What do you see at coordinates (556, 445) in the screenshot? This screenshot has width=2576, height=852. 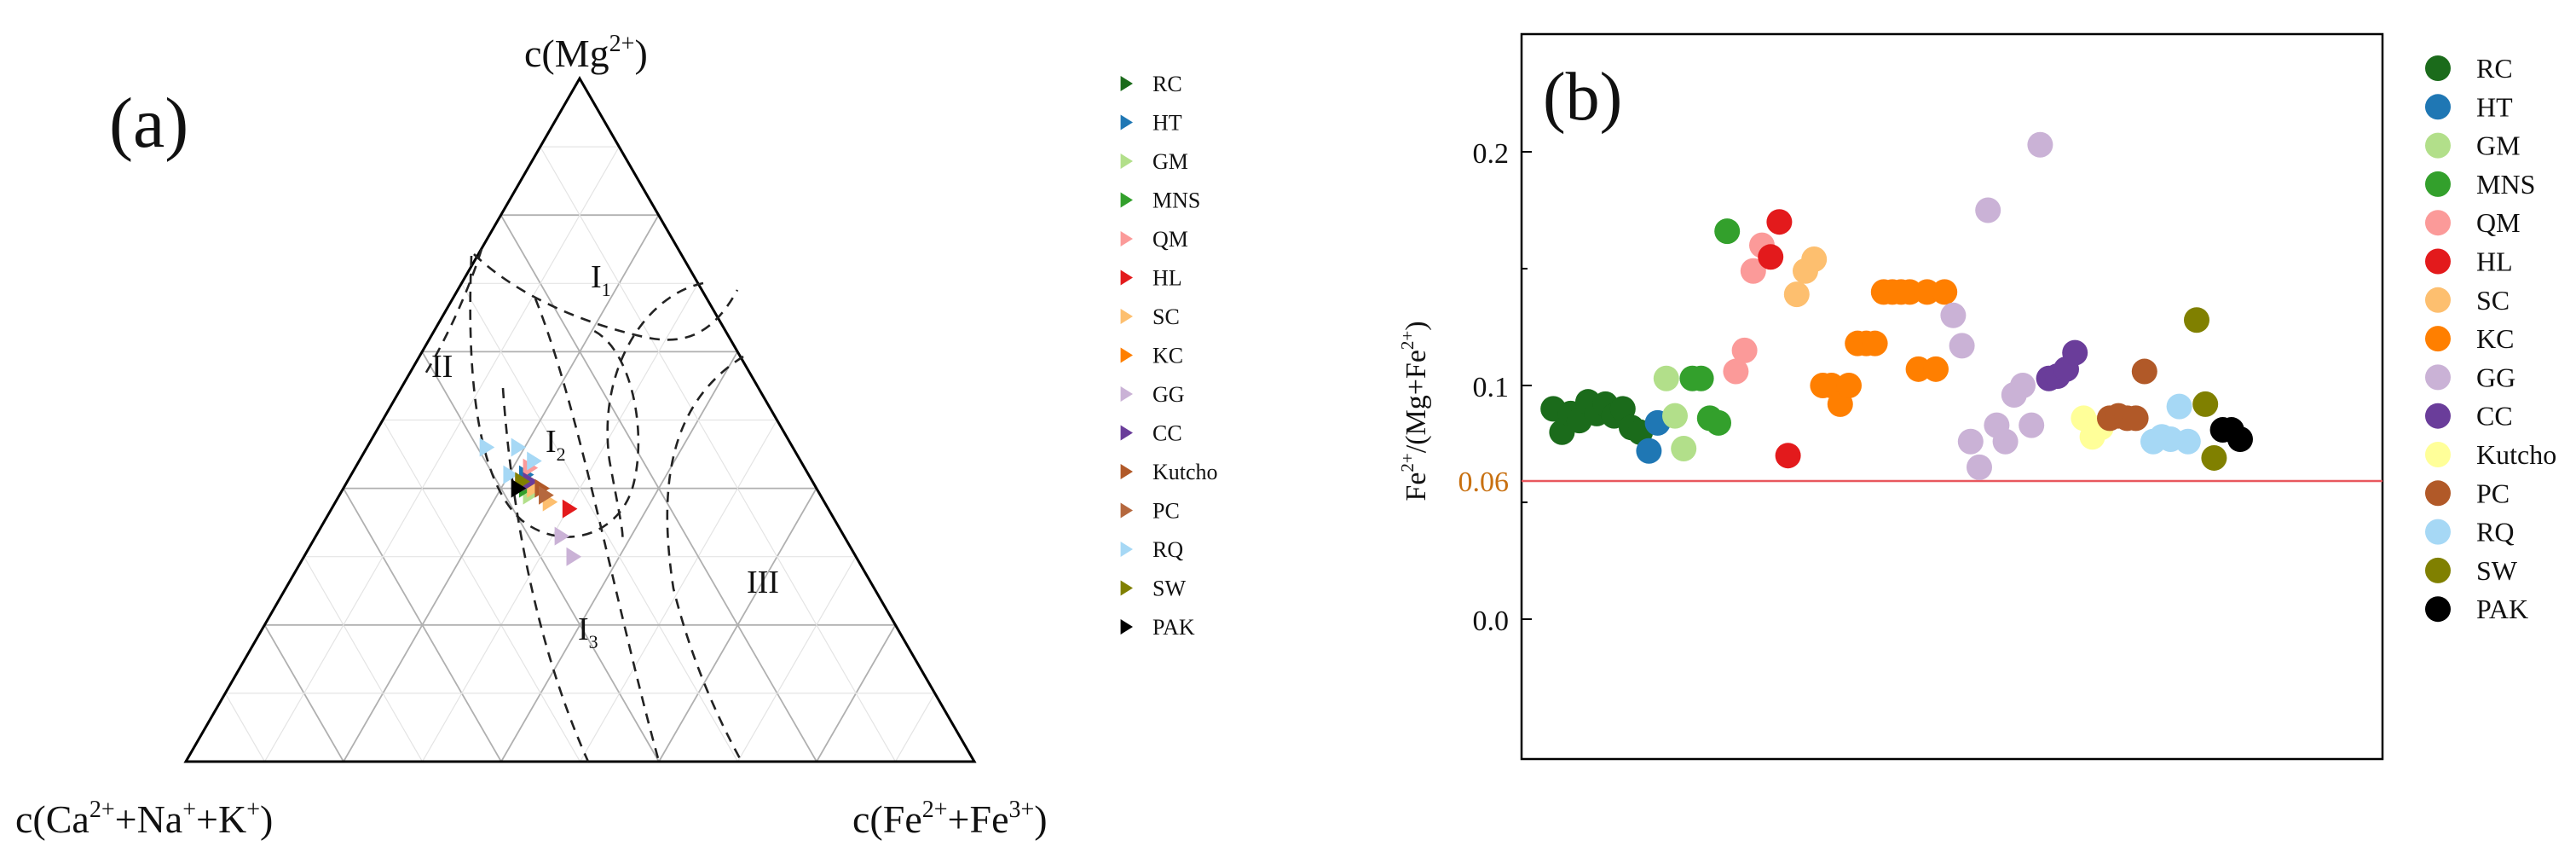 I see `field-label-I2: I2` at bounding box center [556, 445].